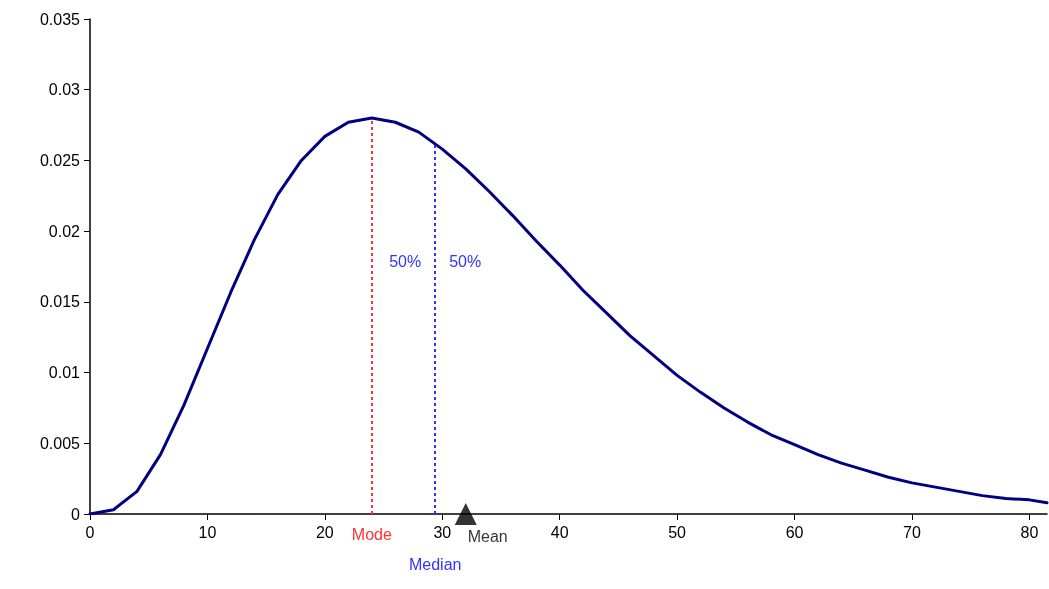 This screenshot has height=589, width=1049. I want to click on y-tick-label: 0.03, so click(64, 90).